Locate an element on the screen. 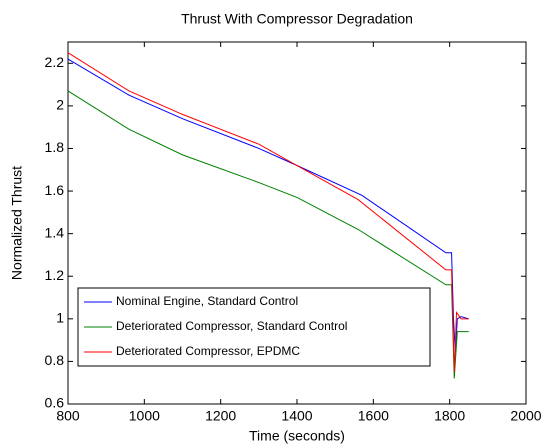  y-tick-label: 1 is located at coordinates (60, 318).